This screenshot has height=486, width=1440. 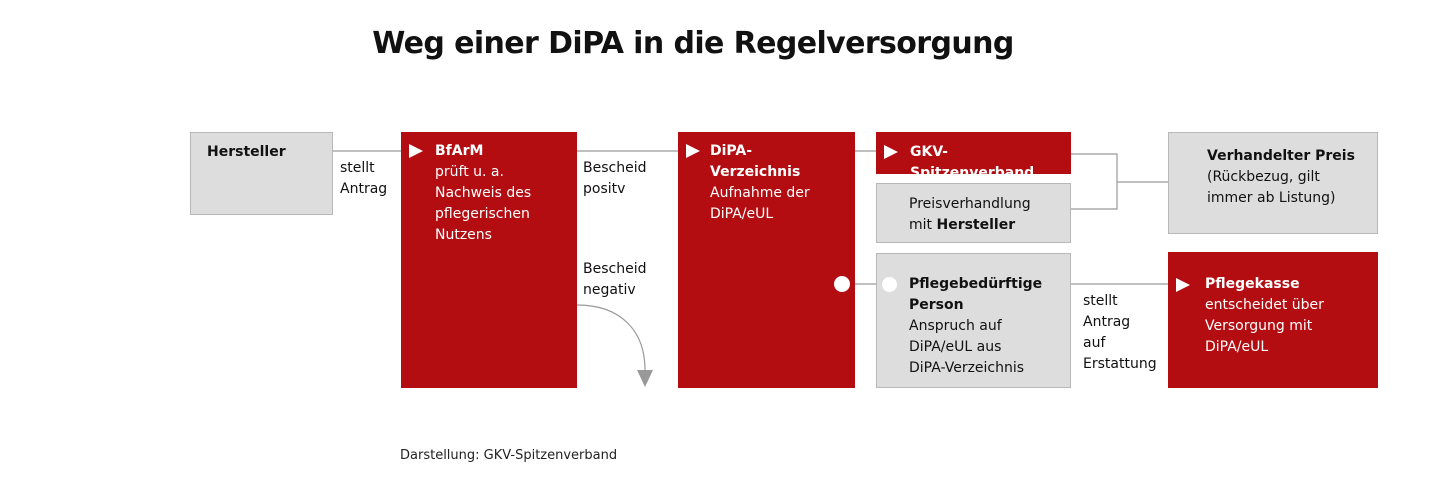 What do you see at coordinates (1264, 326) in the screenshot?
I see `pflegekasse-text: entscheidet über Versorgung mit DiPA/eUL` at bounding box center [1264, 326].